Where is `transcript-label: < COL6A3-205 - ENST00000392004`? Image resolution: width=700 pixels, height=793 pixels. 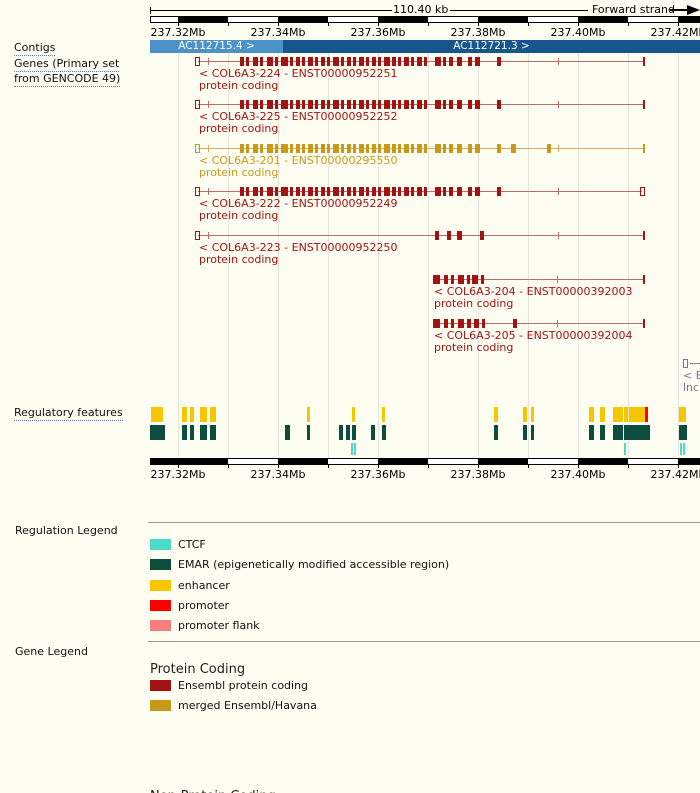 transcript-label: < COL6A3-205 - ENST00000392004 is located at coordinates (533, 335).